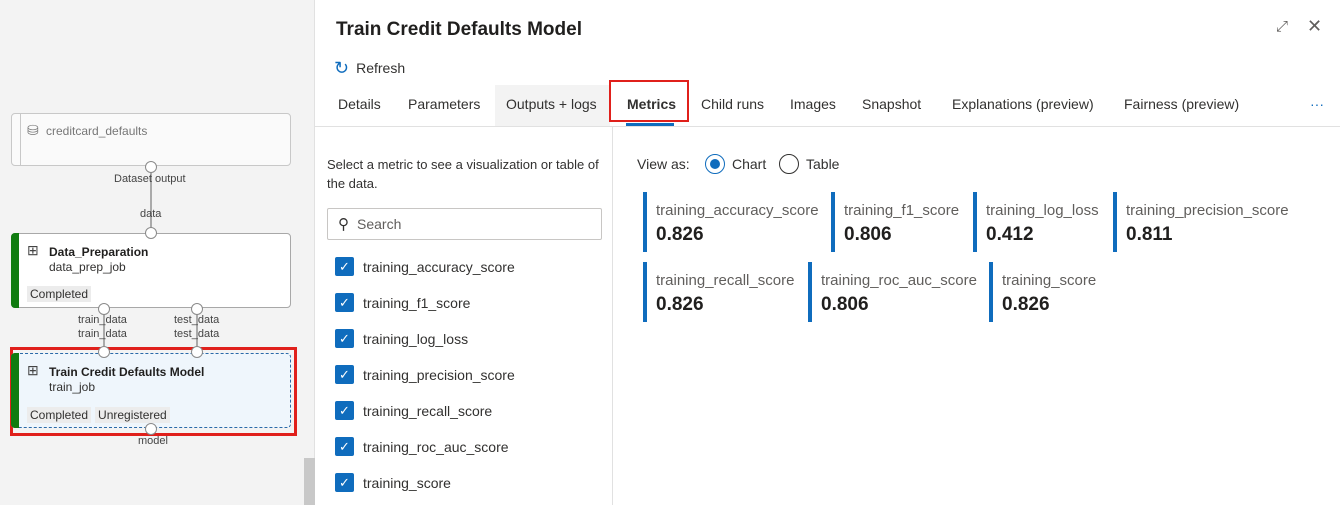 The height and width of the screenshot is (505, 1340). I want to click on chart-radio-label: Chart, so click(749, 164).